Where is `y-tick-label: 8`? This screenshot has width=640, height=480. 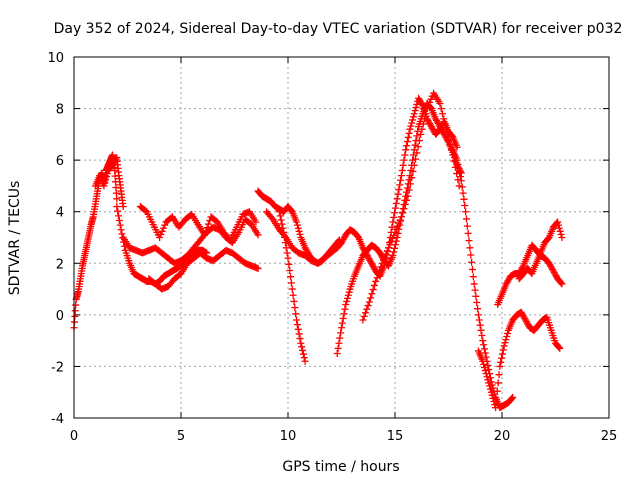
y-tick-label: 8 is located at coordinates (60, 110).